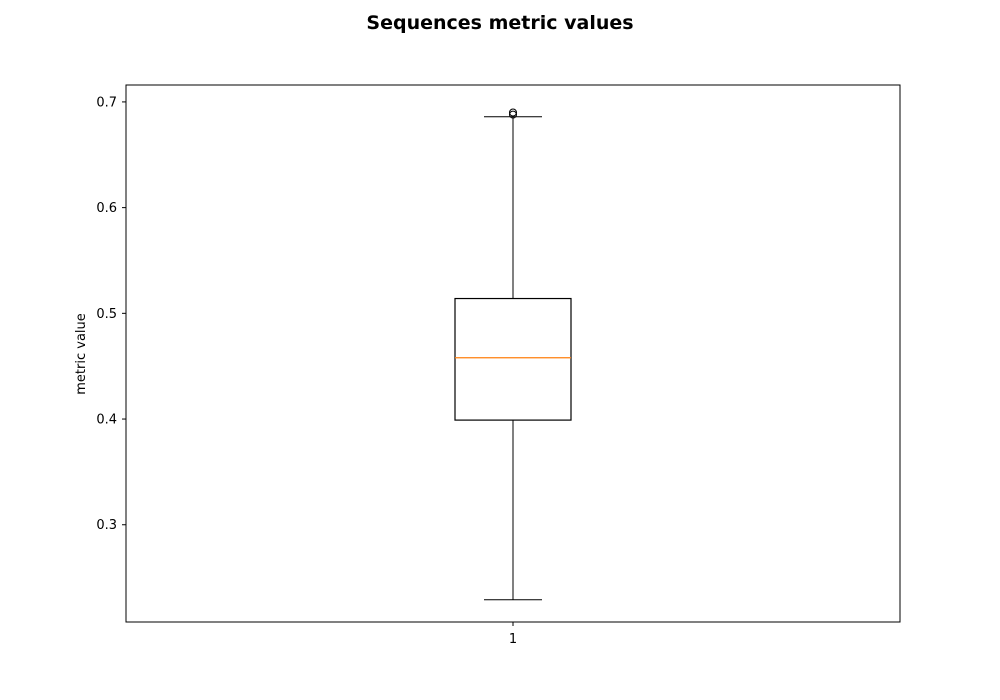  I want to click on x-tick-label: 1, so click(513, 639).